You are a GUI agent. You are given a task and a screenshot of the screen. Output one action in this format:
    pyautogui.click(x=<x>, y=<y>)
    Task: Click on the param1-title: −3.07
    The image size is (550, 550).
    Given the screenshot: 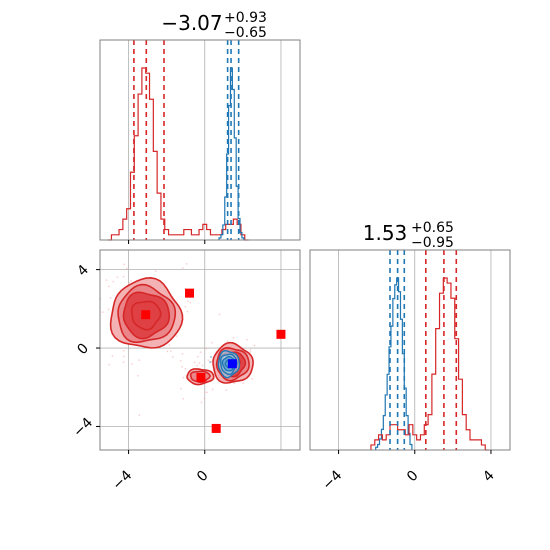 What is the action you would take?
    pyautogui.click(x=191, y=23)
    